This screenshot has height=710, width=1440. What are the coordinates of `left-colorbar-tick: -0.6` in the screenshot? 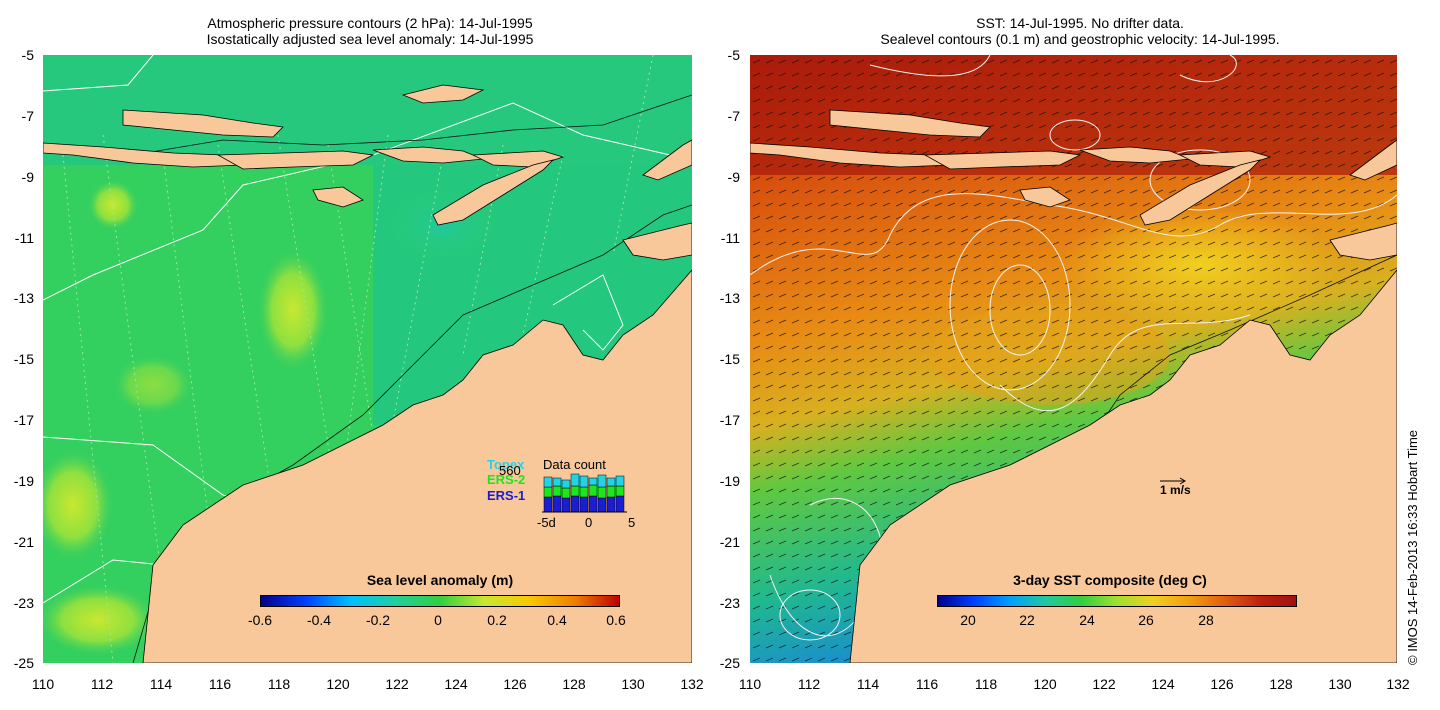 It's located at (260, 620).